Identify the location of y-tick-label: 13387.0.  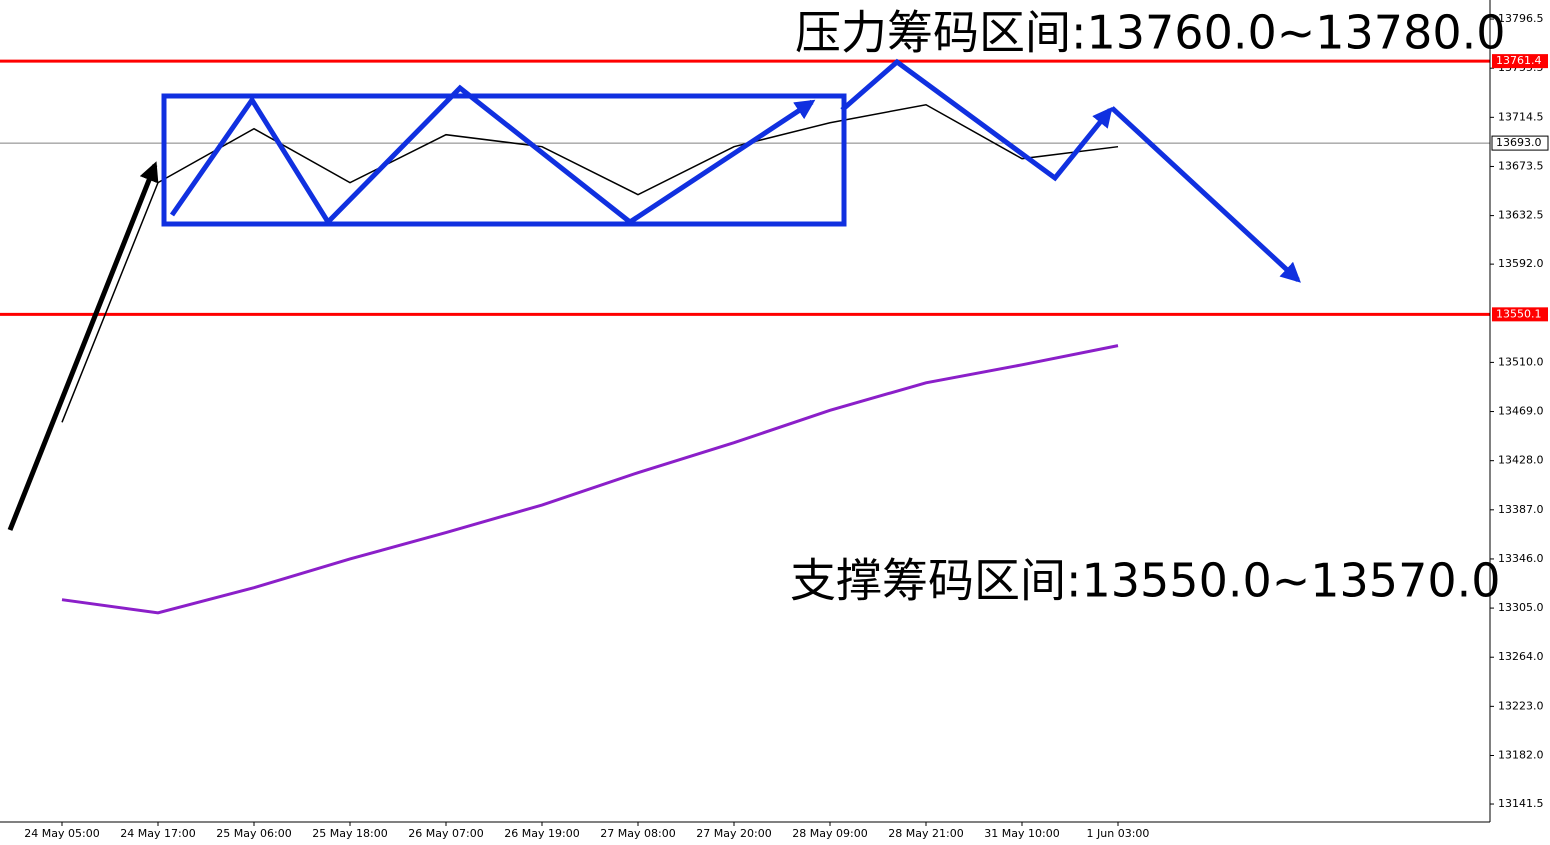
(1521, 509).